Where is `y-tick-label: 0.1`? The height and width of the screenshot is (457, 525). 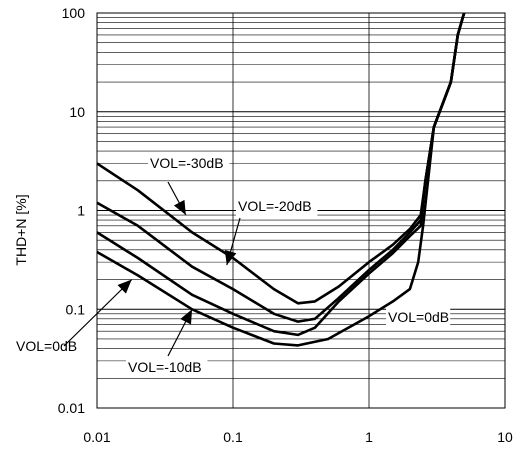
y-tick-label: 0.1 is located at coordinates (76, 309).